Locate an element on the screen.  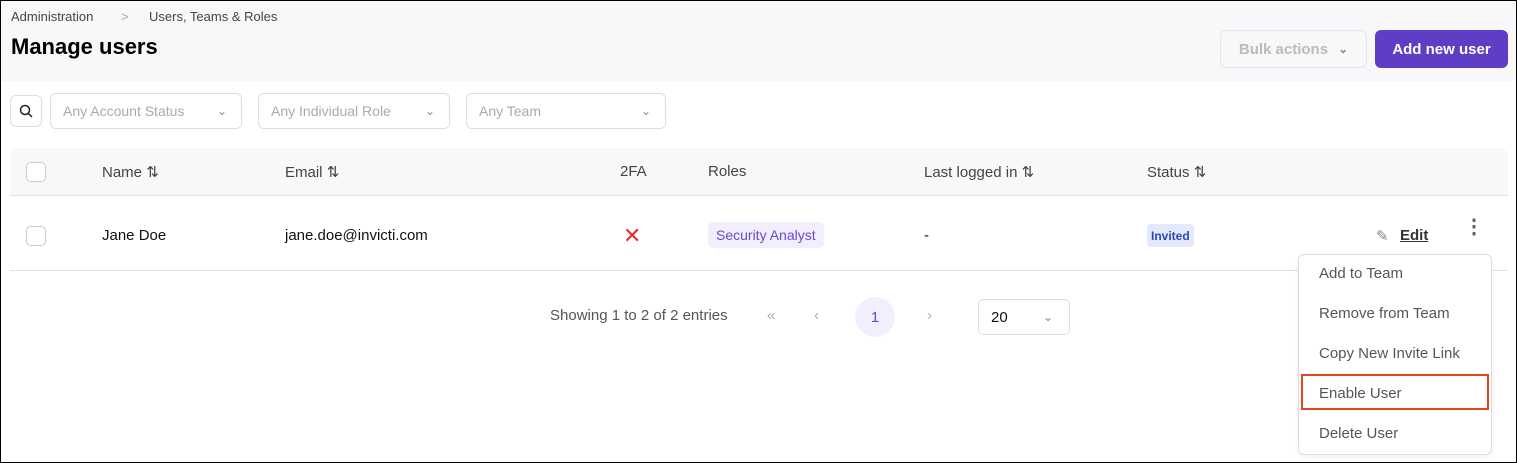
previous-page-icon: ‹ is located at coordinates (816, 315).